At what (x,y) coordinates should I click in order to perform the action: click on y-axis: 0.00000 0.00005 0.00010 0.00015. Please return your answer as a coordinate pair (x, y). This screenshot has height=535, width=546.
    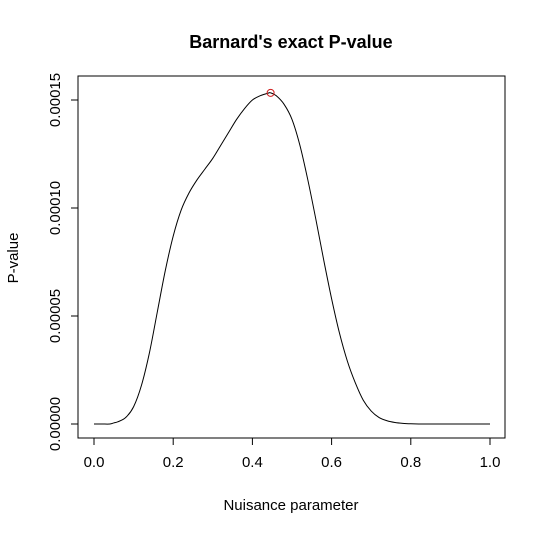
    Looking at the image, I should click on (63, 262).